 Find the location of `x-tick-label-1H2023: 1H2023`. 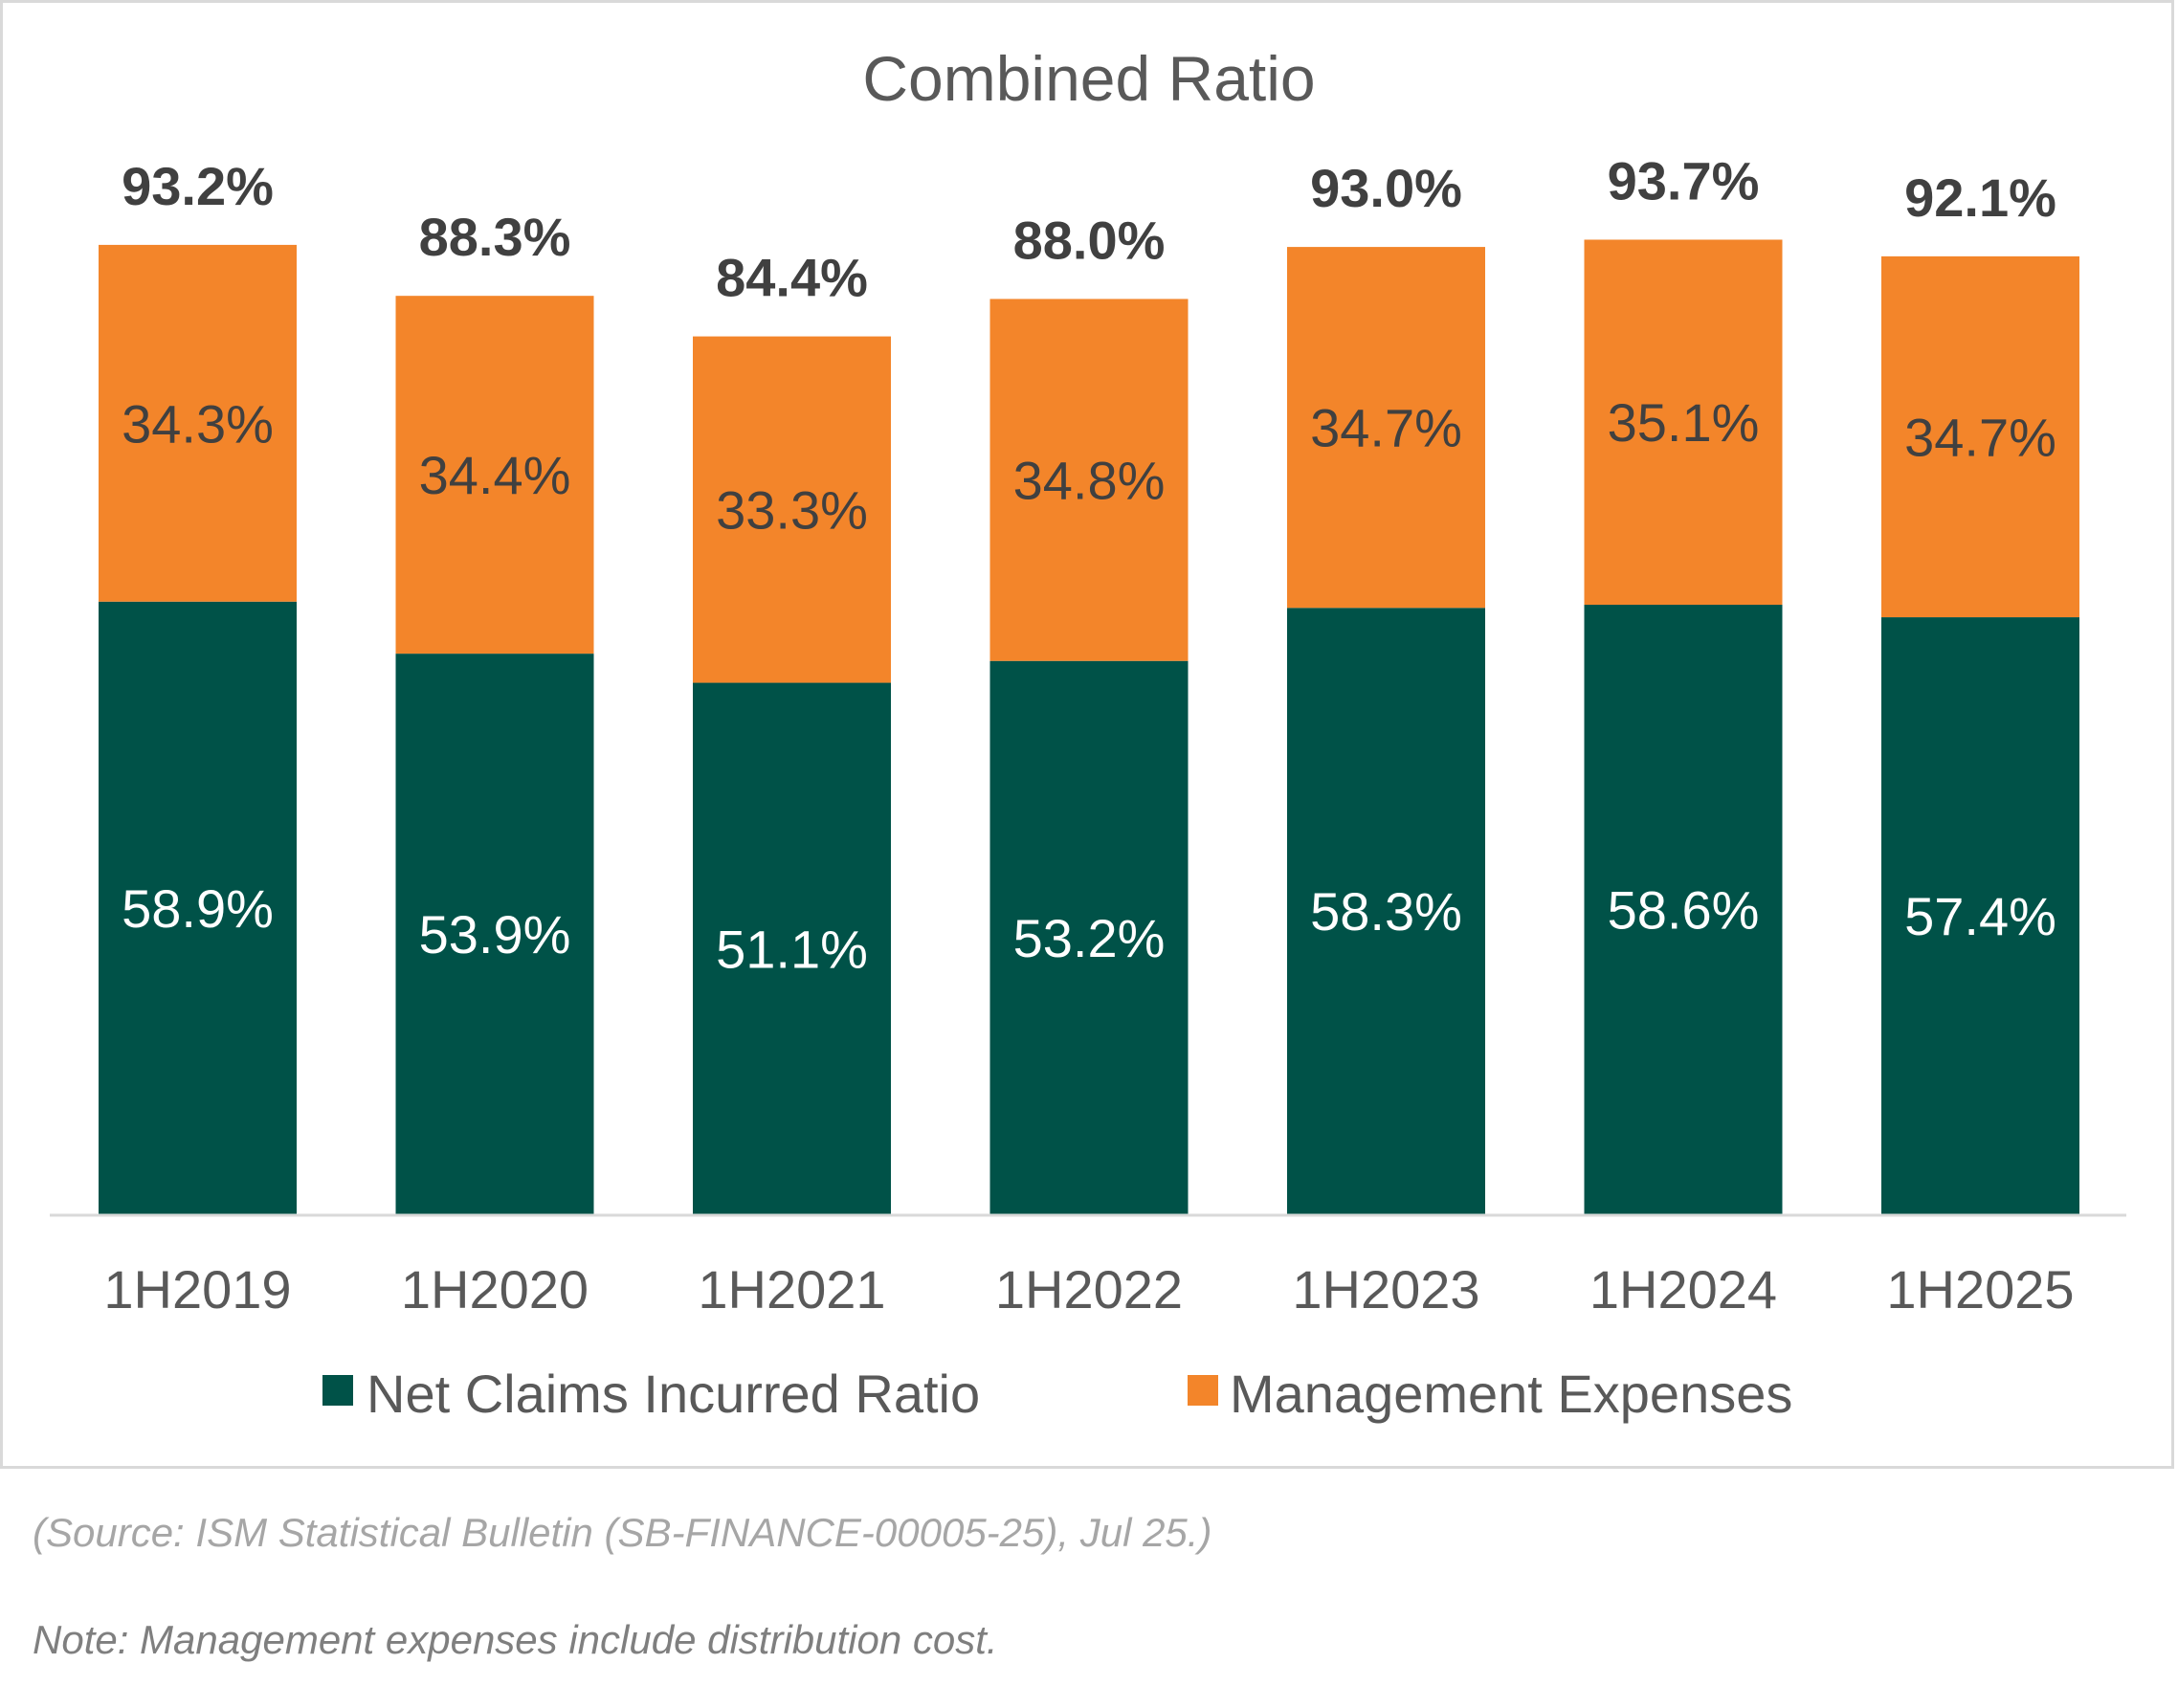

x-tick-label-1H2023: 1H2023 is located at coordinates (1385, 1290).